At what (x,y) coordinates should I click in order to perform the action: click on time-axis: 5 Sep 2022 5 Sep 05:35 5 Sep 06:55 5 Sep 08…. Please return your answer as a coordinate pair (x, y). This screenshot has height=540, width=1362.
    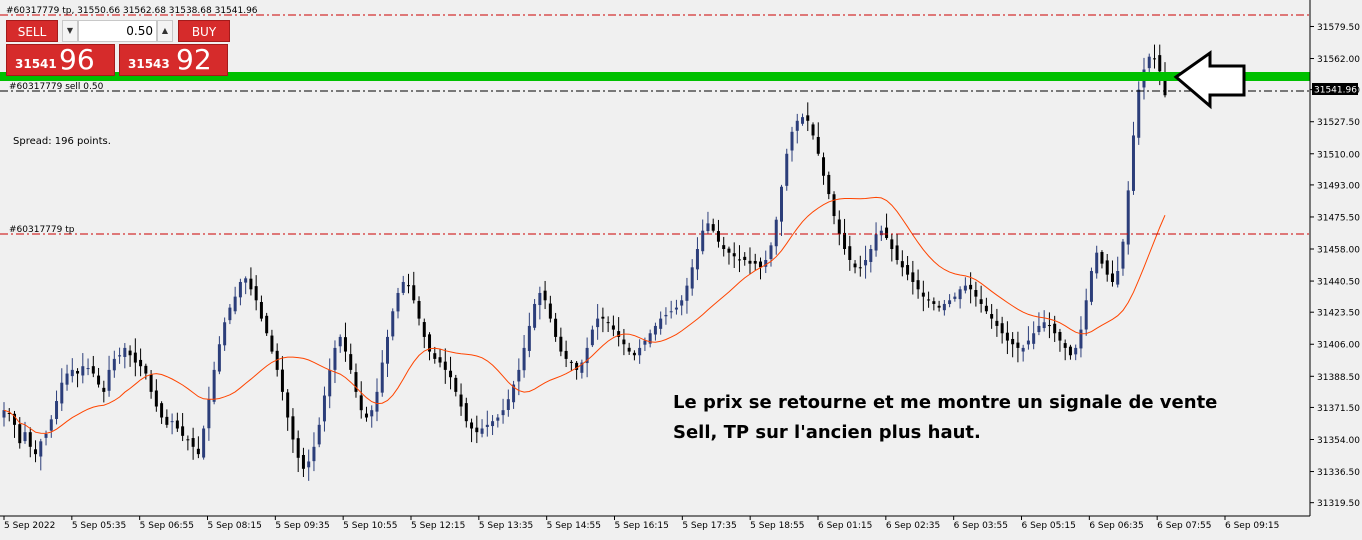
    Looking at the image, I should click on (641, 523).